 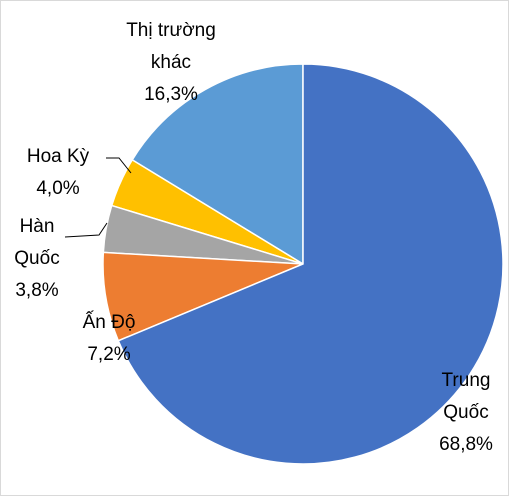 I want to click on category-label: Trung Quốc, so click(x=466, y=396).